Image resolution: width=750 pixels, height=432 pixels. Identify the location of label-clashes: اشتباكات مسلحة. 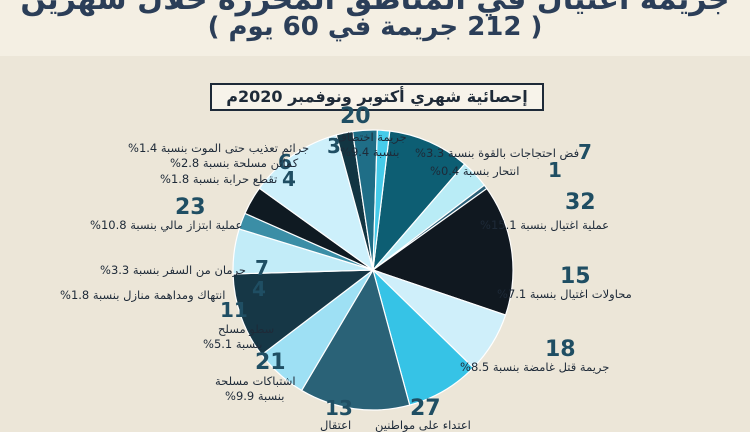
(255, 381).